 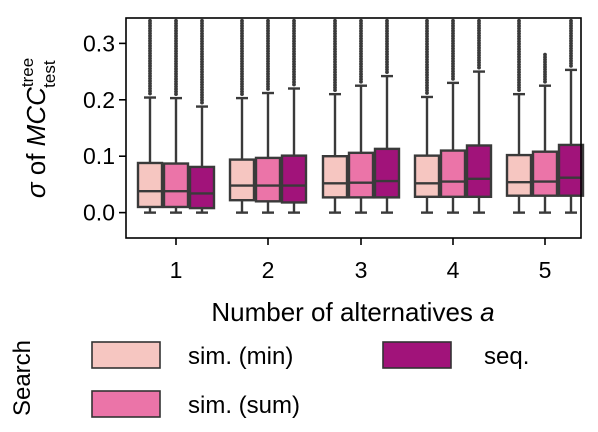 I want to click on x-axis: 1 2 3 4 5, so click(x=361, y=260).